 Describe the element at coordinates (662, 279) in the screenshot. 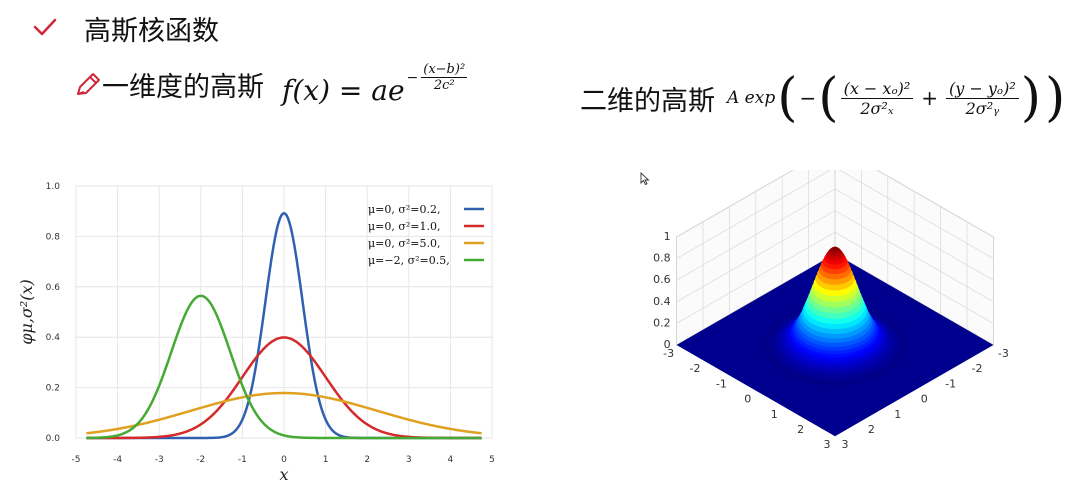

I see `z-tick-label: 0.6` at that location.